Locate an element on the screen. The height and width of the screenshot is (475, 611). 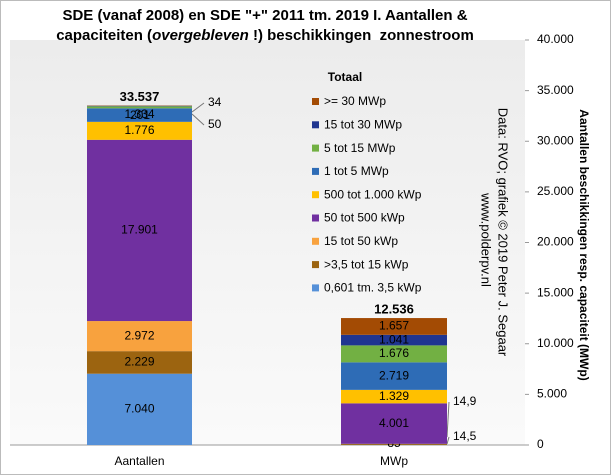
annotation: www.polderpv.nl is located at coordinates (486, 239).